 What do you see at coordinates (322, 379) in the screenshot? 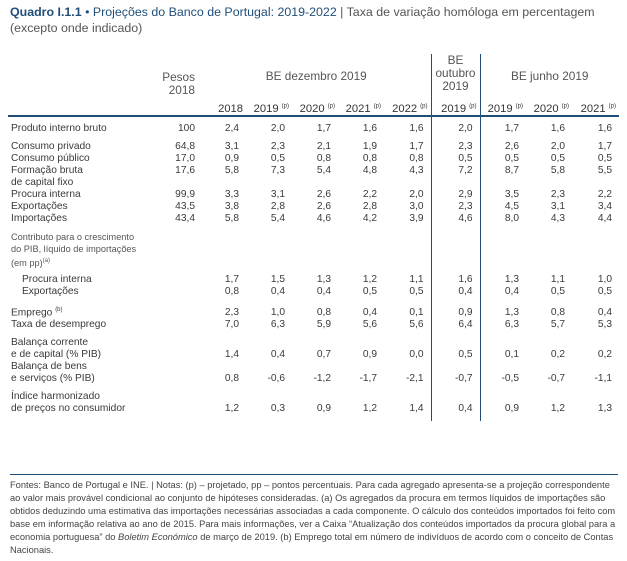
I see `value-cell: -1,2` at bounding box center [322, 379].